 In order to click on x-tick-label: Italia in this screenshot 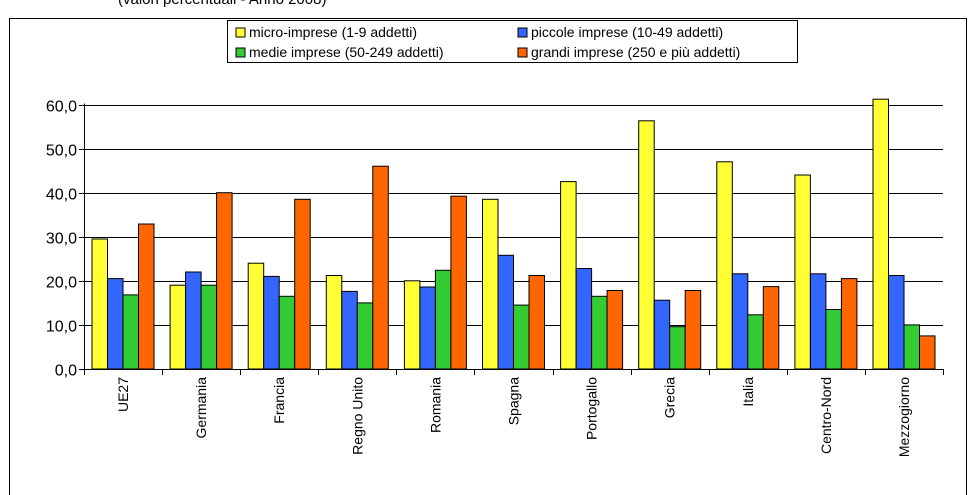, I will do `click(748, 392)`.